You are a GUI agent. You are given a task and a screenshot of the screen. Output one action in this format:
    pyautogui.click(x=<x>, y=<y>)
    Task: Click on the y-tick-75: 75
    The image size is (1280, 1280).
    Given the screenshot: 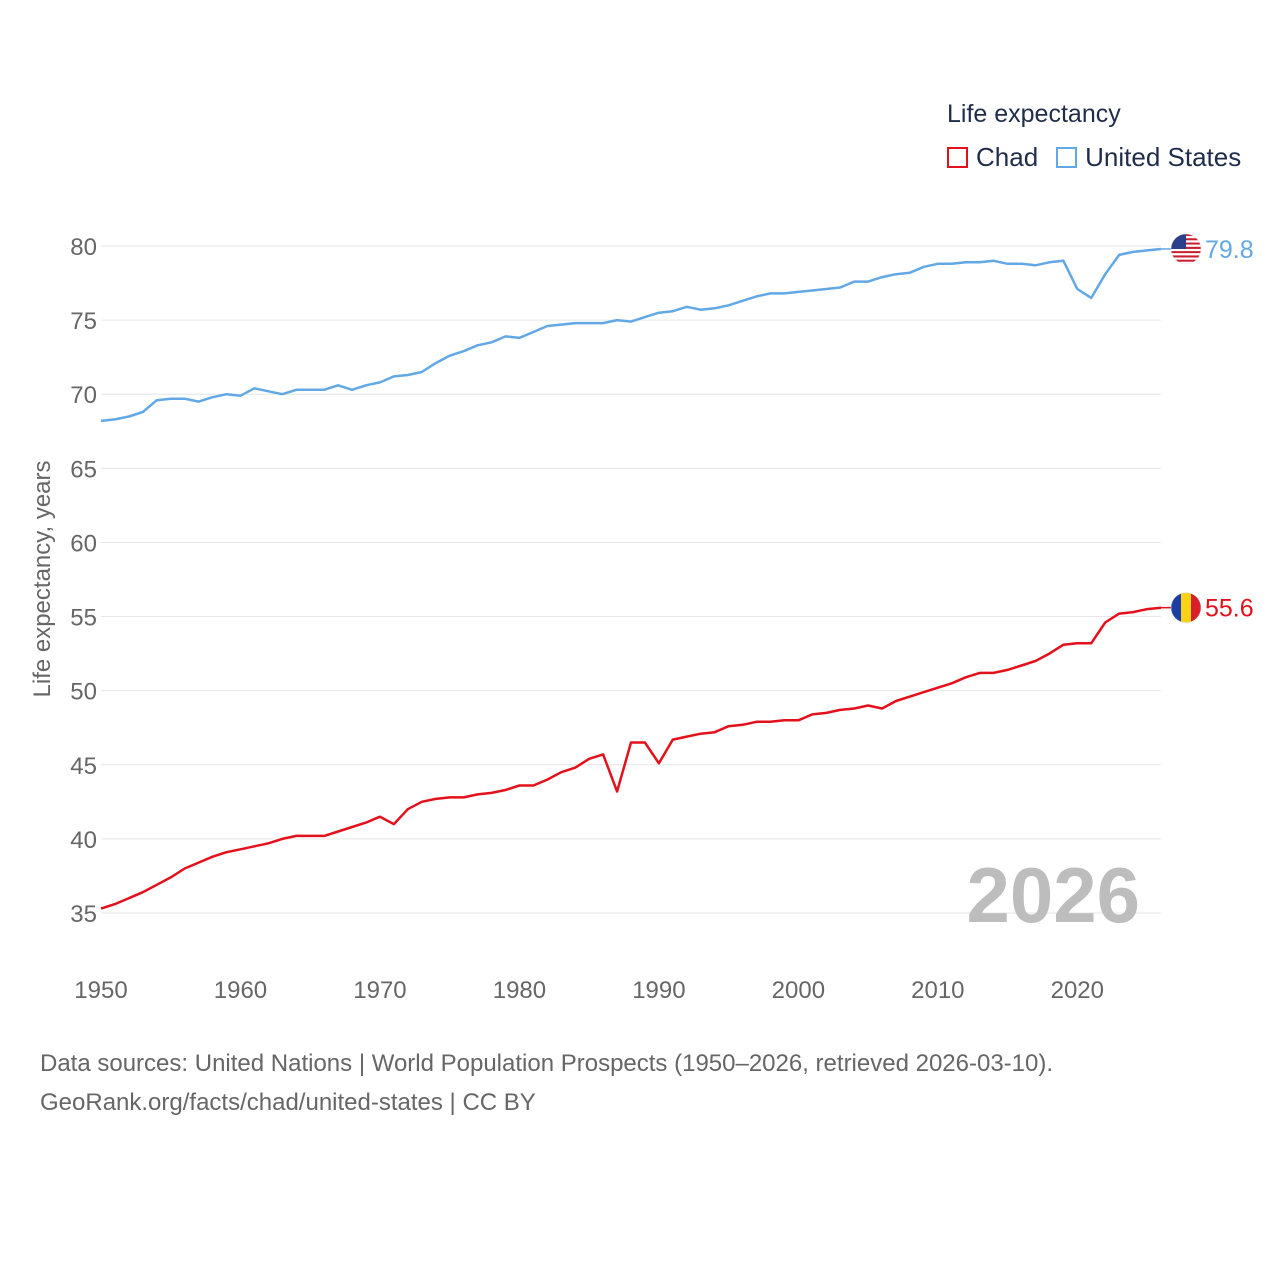 What is the action you would take?
    pyautogui.click(x=83, y=321)
    